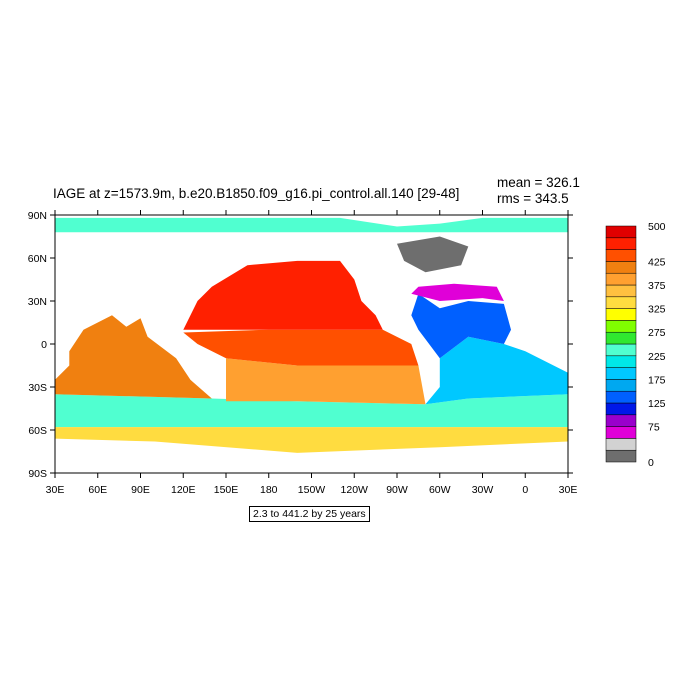  I want to click on colorbar-label: 225, so click(657, 357).